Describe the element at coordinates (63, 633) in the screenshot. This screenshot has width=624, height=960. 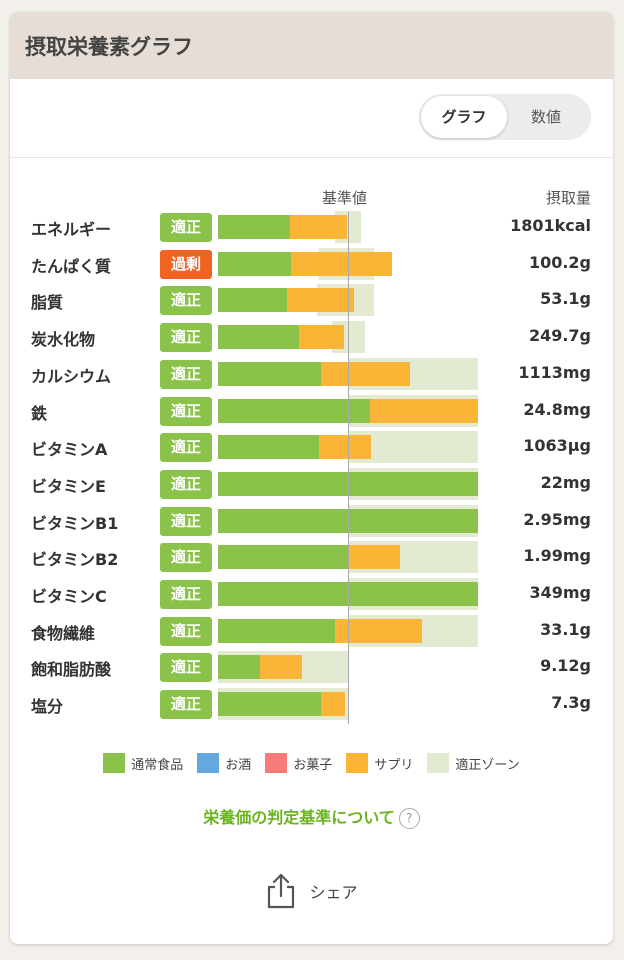
I see `nutrient-name: 食物繊維` at that location.